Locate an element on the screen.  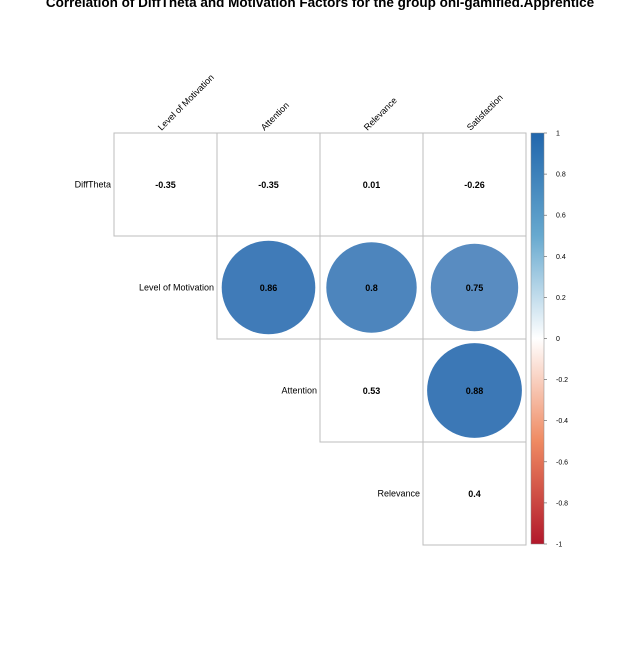
cell-value-label: 0.53 is located at coordinates (372, 391).